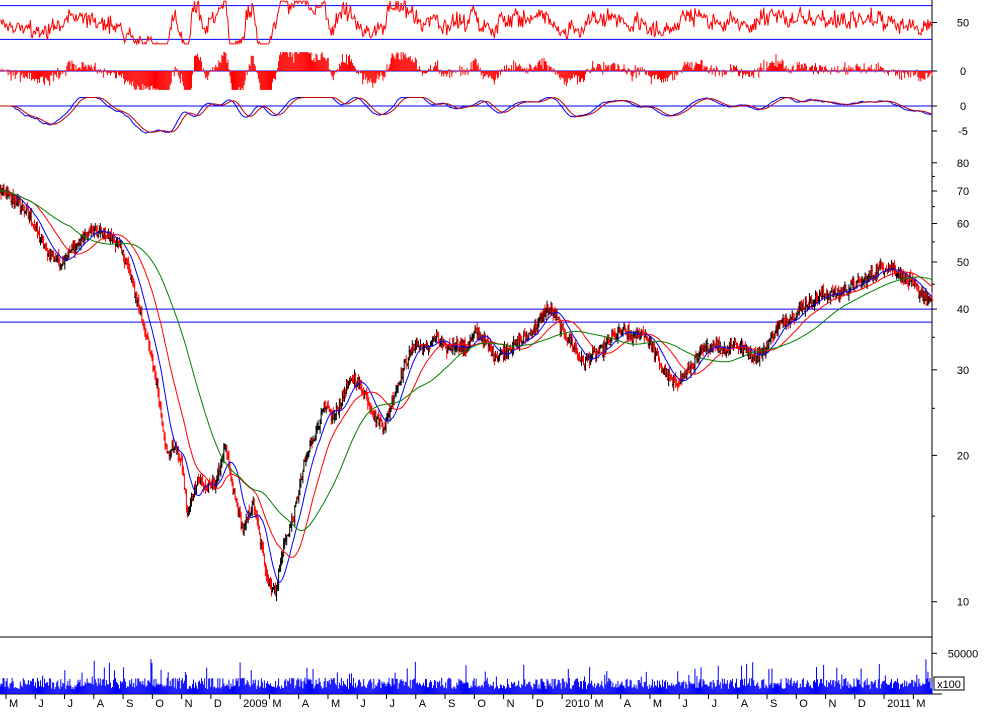 This screenshot has height=716, width=991. What do you see at coordinates (963, 603) in the screenshot?
I see `price-tick-10-label: 10` at bounding box center [963, 603].